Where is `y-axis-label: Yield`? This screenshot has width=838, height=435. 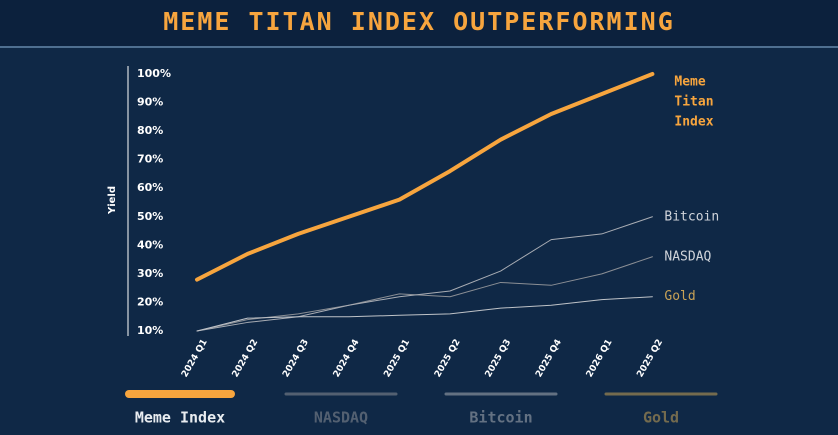 y-axis-label: Yield is located at coordinates (112, 200).